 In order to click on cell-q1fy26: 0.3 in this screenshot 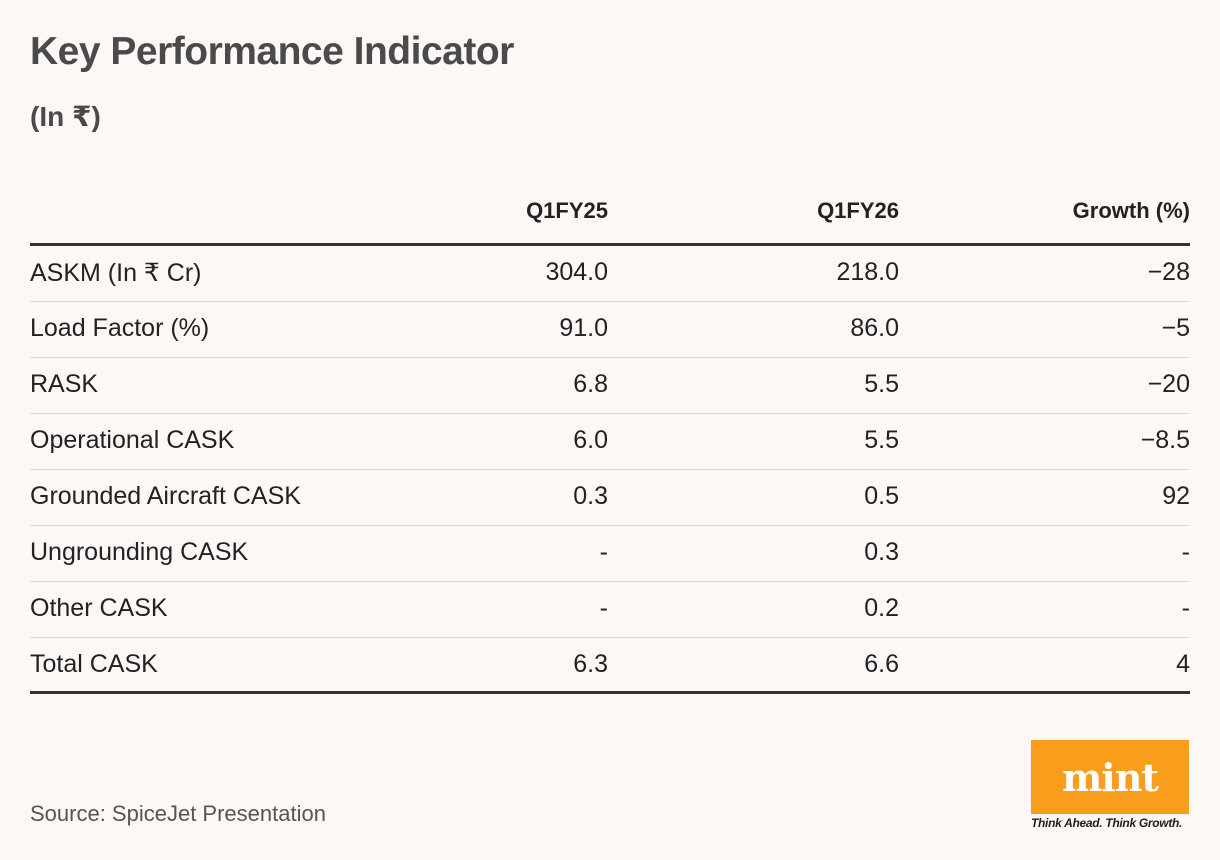, I will do `click(881, 552)`.